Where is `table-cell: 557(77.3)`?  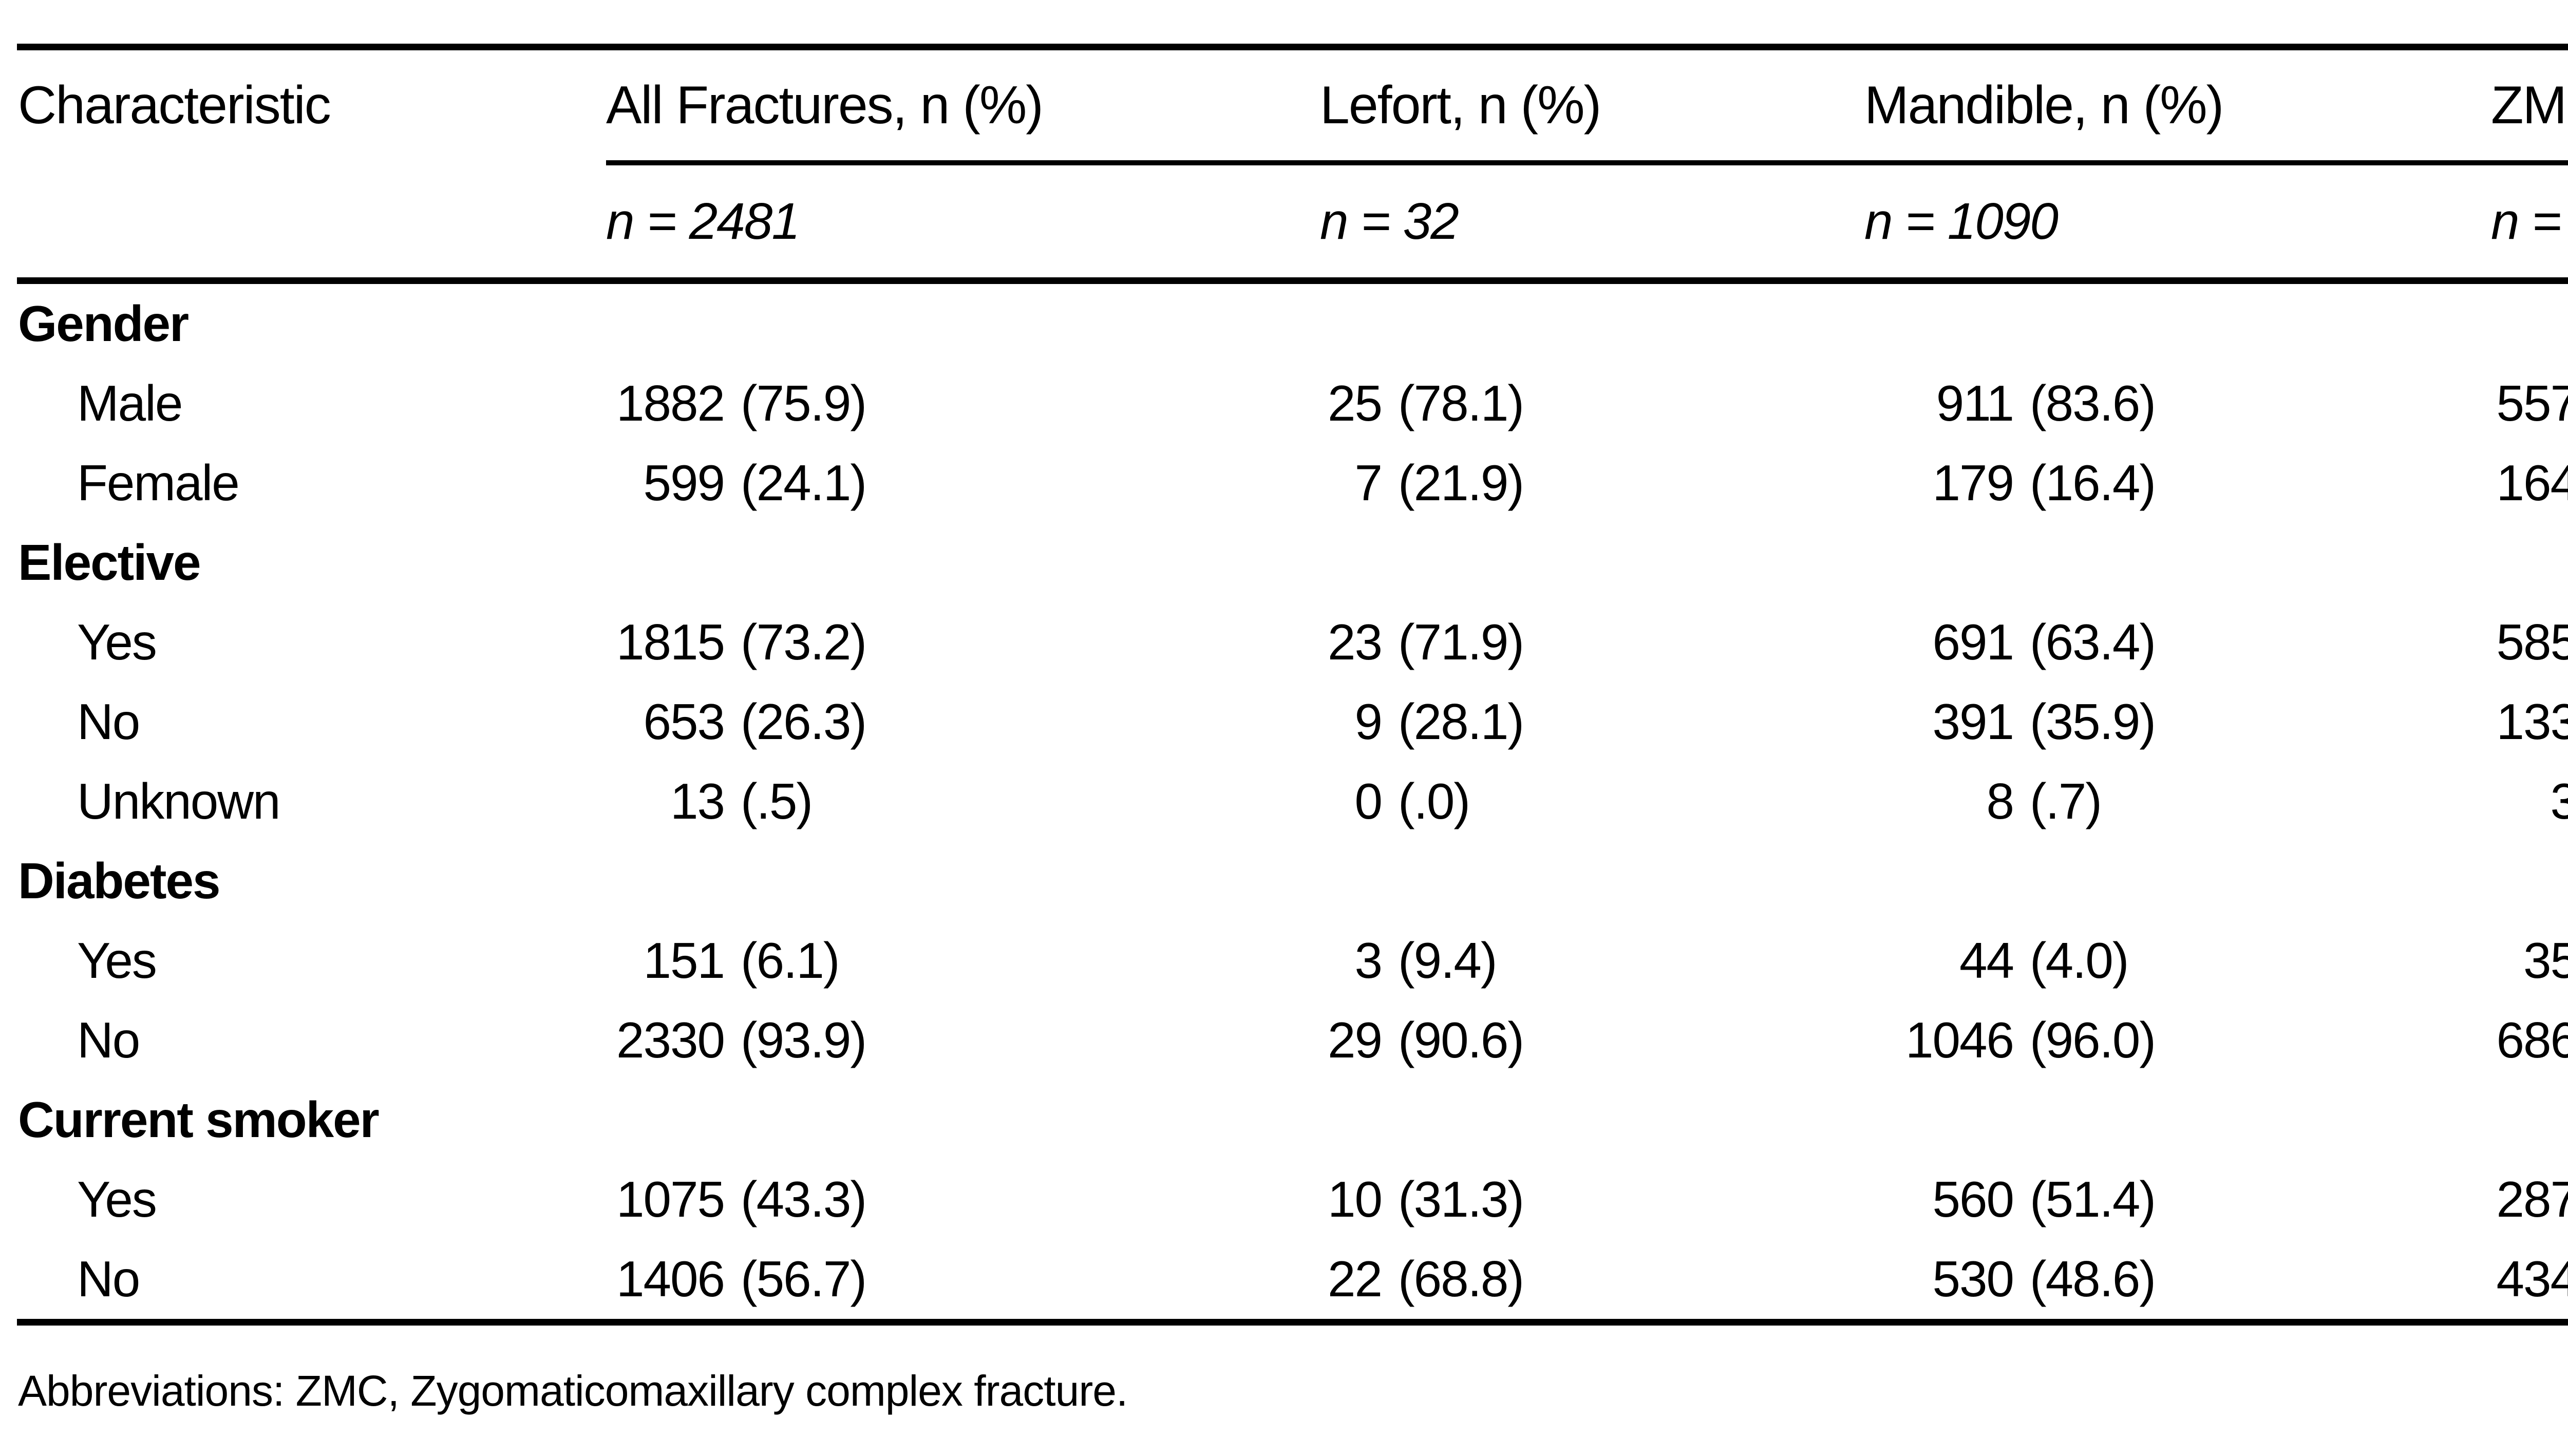 table-cell: 557(77.3) is located at coordinates (2529, 403).